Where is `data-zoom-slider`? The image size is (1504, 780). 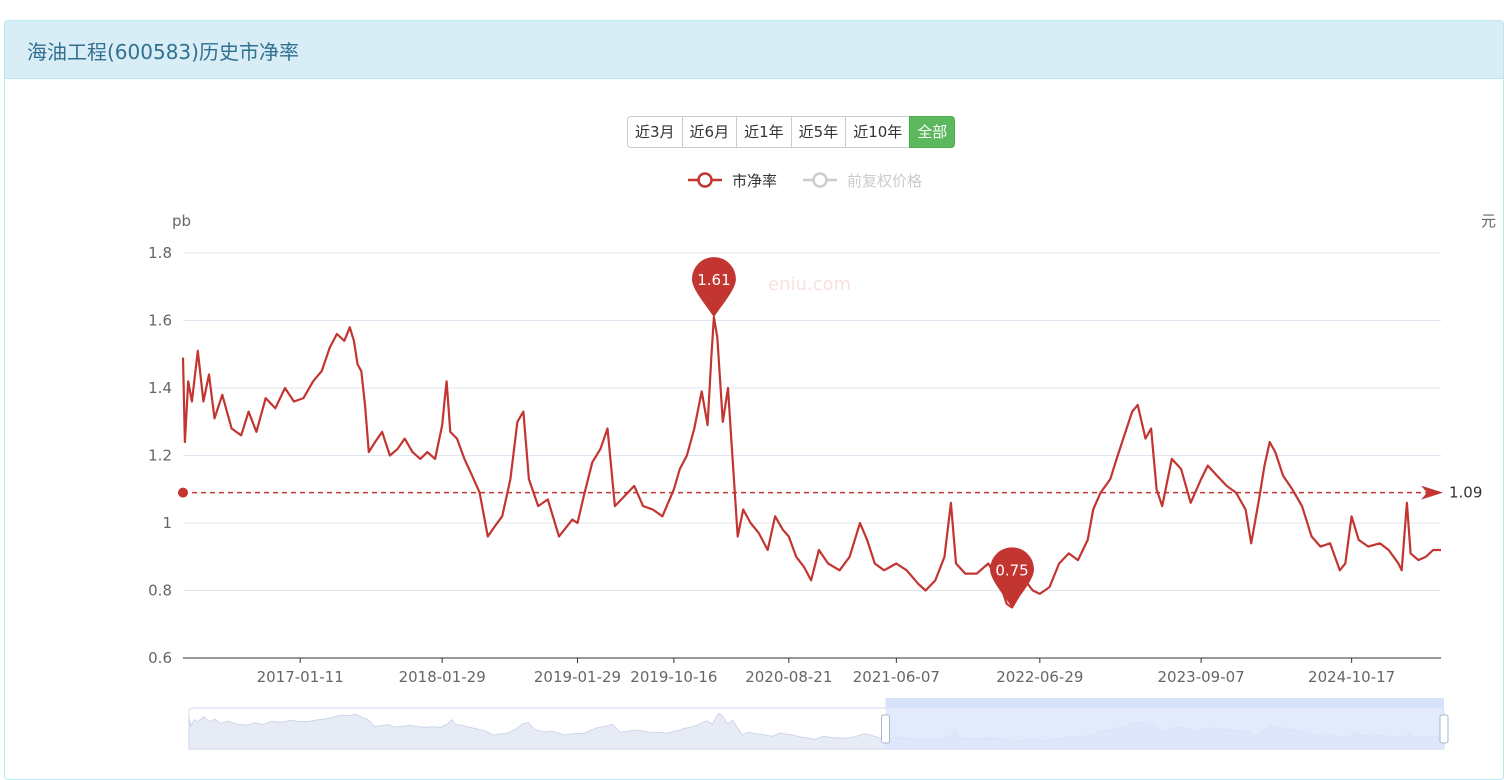
data-zoom-slider is located at coordinates (818, 724).